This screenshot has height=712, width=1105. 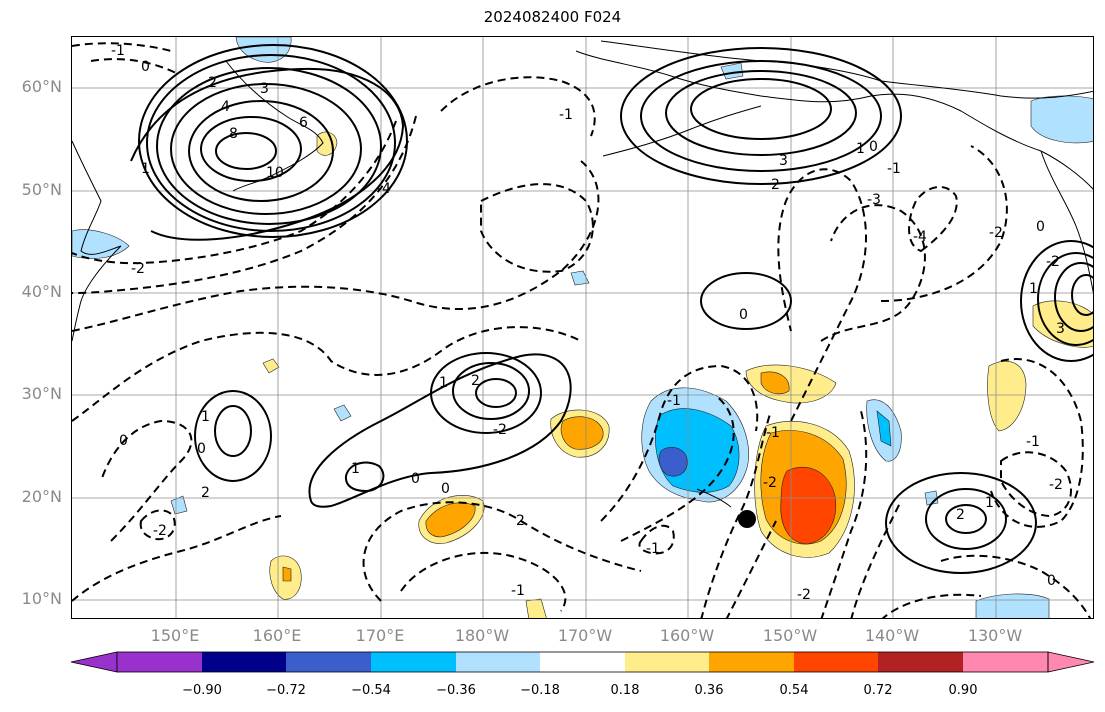 What do you see at coordinates (1071, 662) in the screenshot?
I see `colorbar-extend-right` at bounding box center [1071, 662].